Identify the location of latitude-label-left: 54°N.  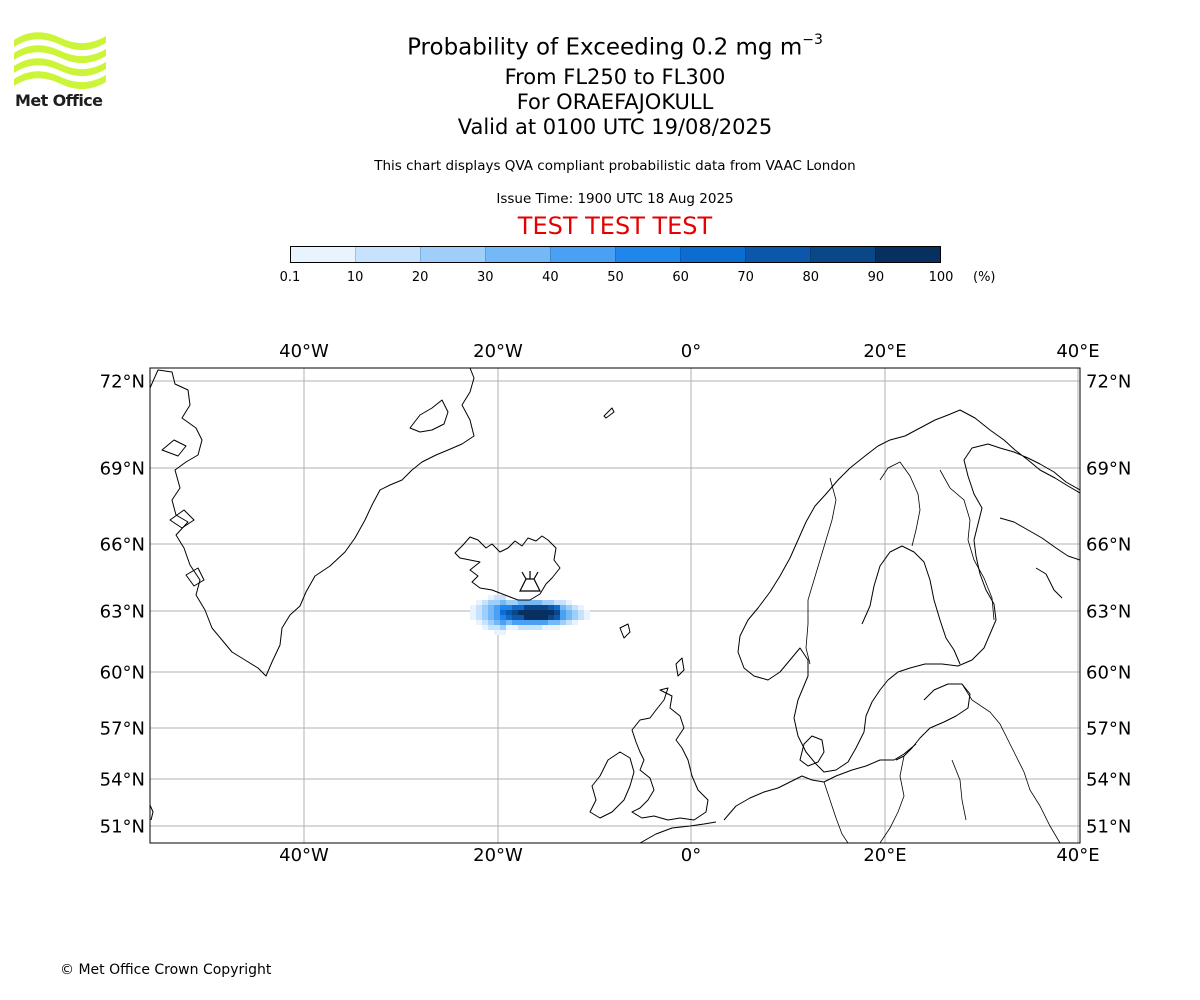
(122, 780).